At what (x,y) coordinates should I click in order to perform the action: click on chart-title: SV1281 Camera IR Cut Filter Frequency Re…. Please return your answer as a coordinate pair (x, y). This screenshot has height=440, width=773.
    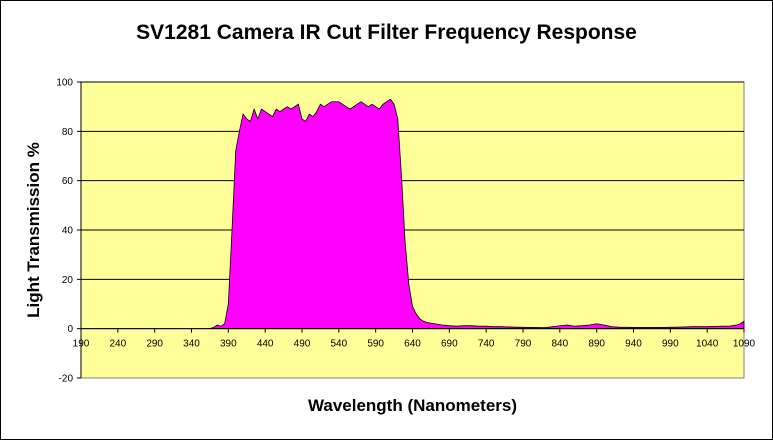
    Looking at the image, I should click on (386, 32).